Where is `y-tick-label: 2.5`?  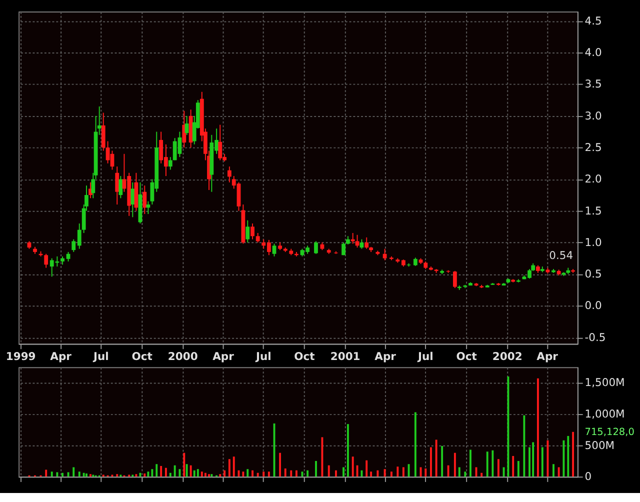 y-tick-label: 2.5 is located at coordinates (593, 147).